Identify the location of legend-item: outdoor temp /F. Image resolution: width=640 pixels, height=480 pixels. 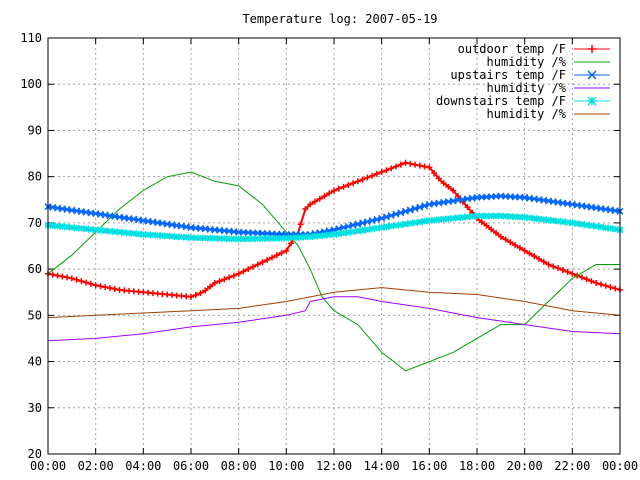
(534, 49).